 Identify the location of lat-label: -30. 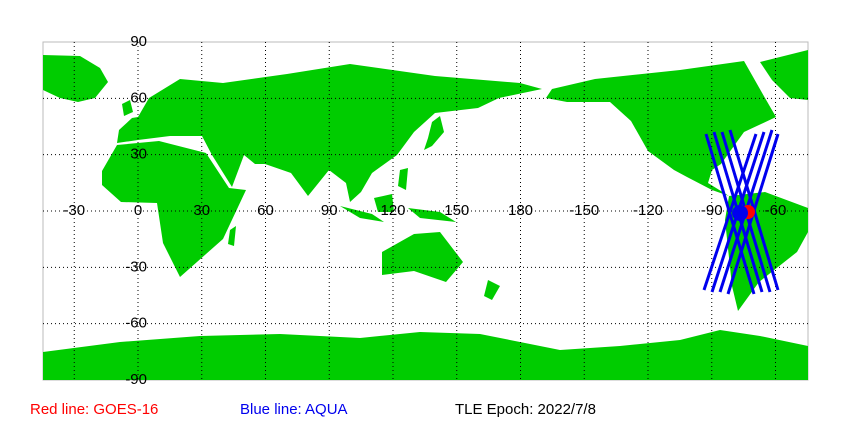
(136, 266).